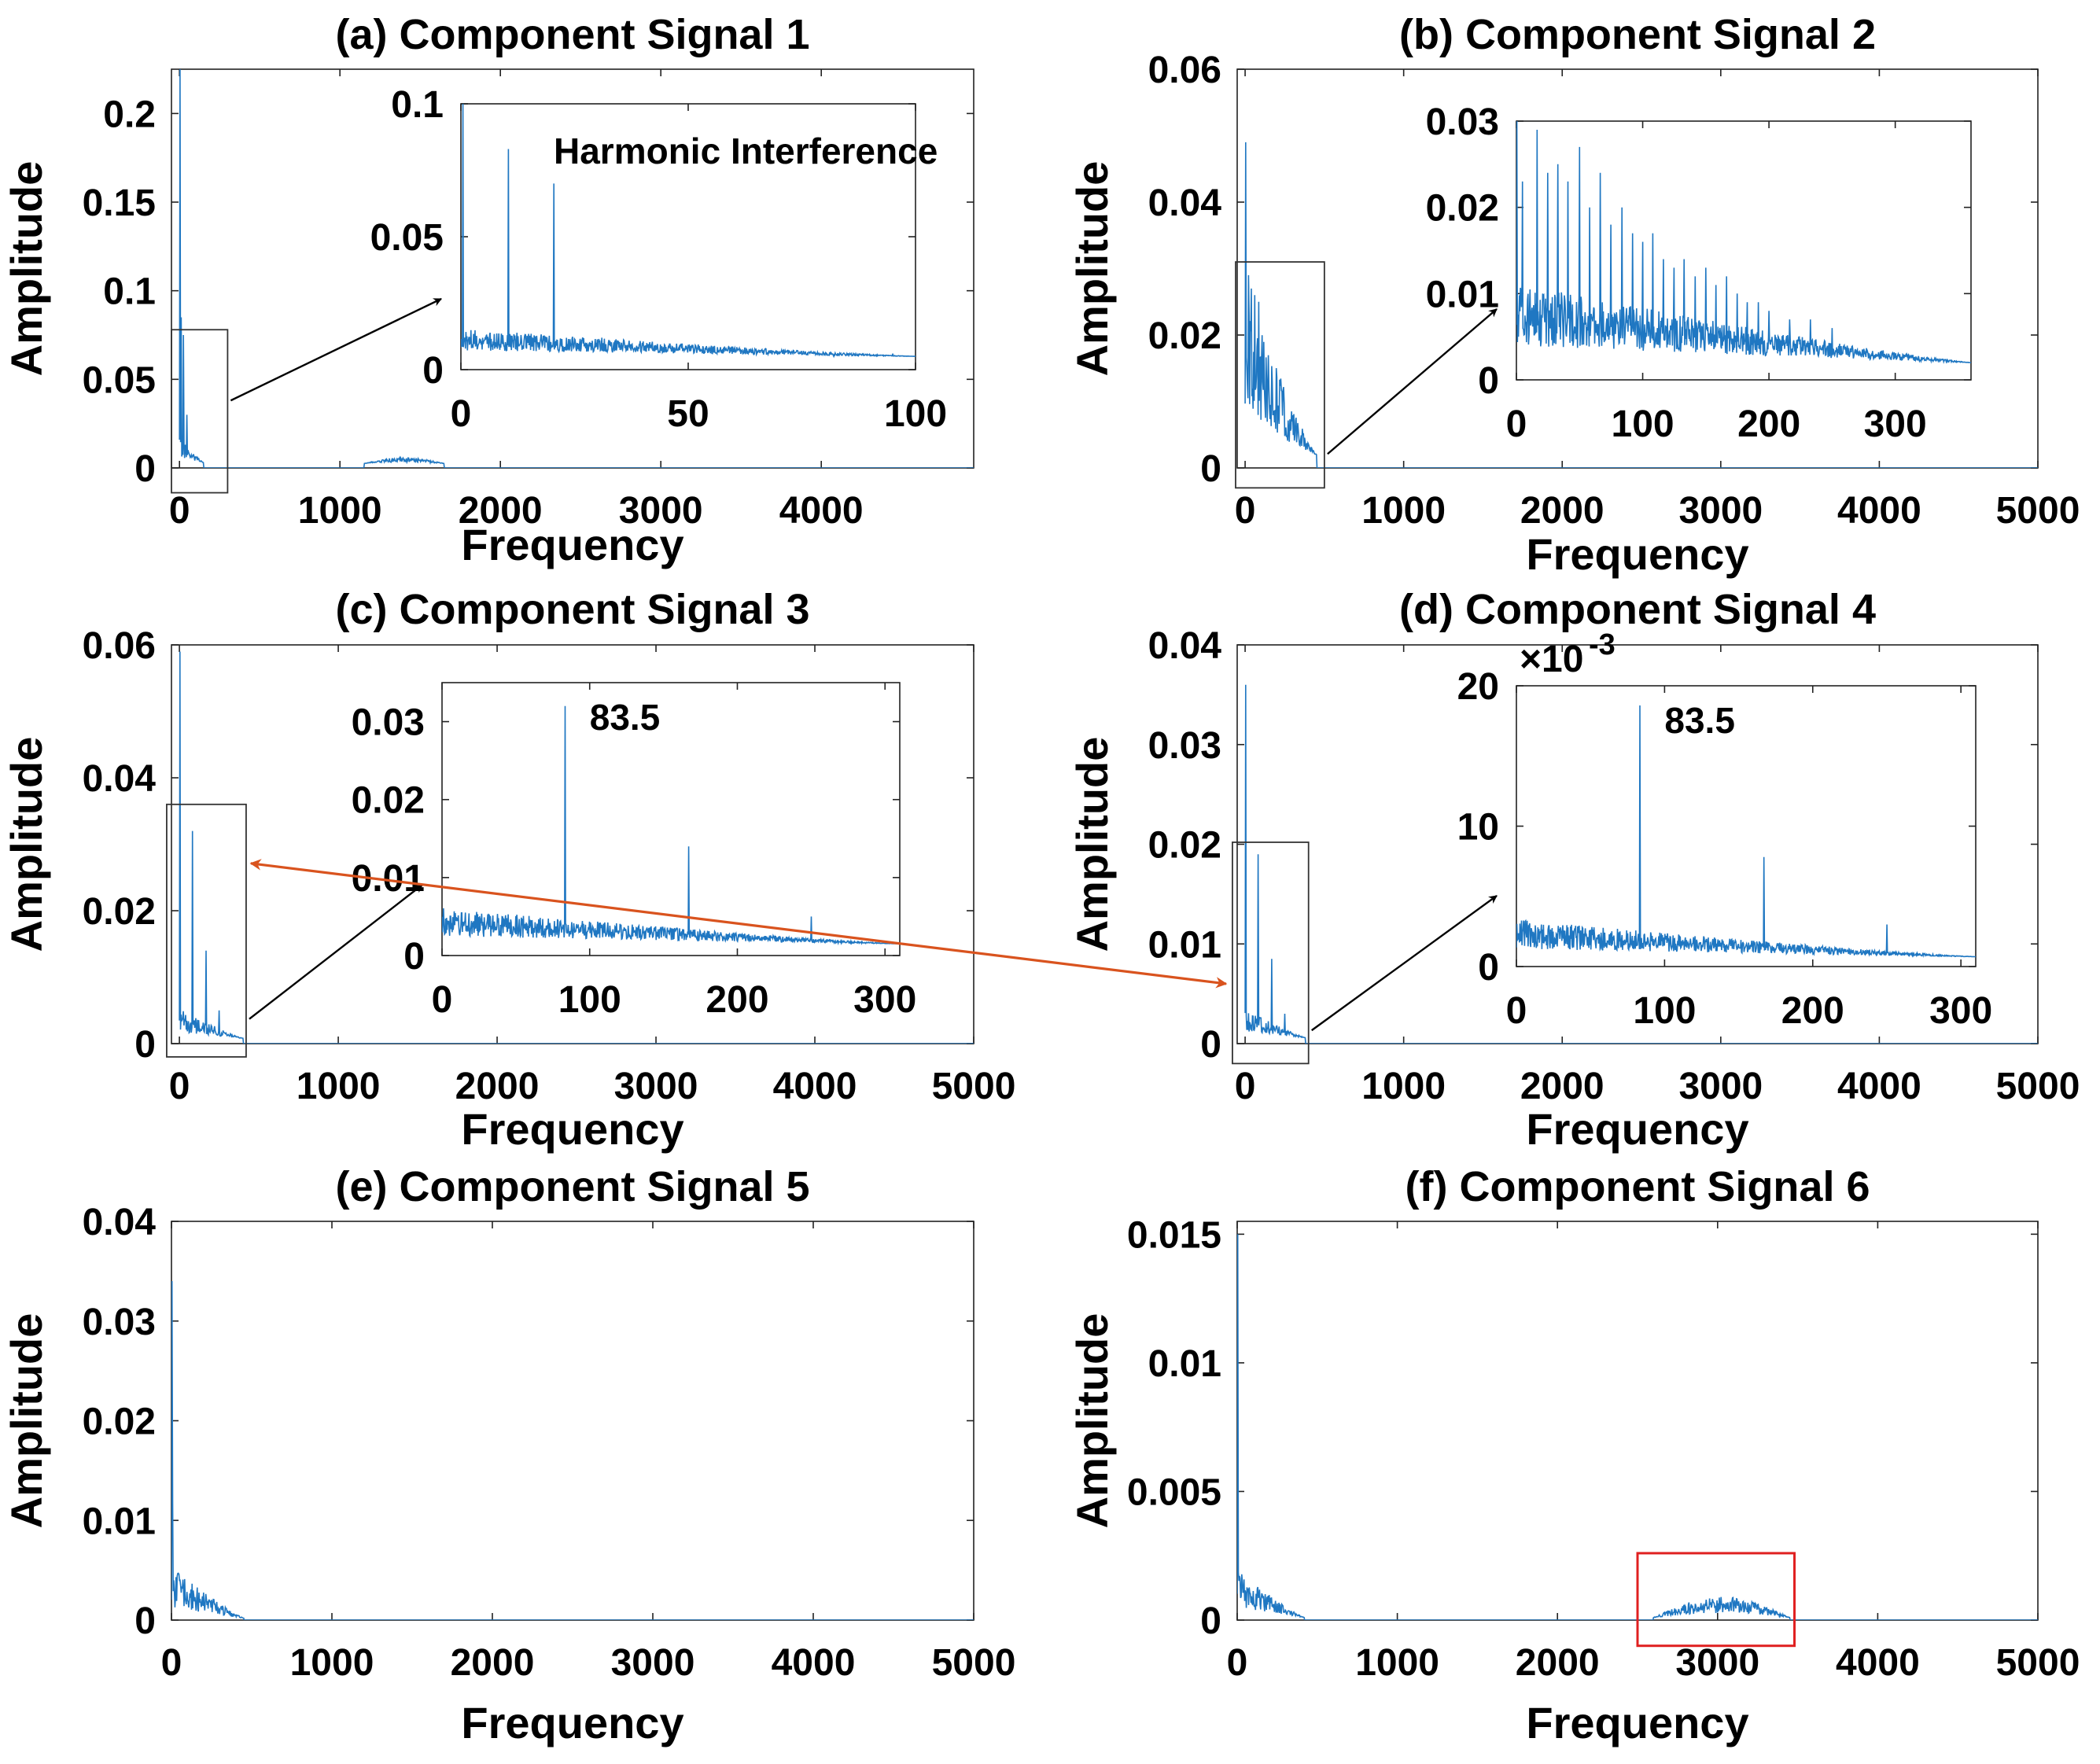 The height and width of the screenshot is (1764, 2100). Describe the element at coordinates (1462, 122) in the screenshot. I see `inset-y-tick-label: 0.03` at that location.